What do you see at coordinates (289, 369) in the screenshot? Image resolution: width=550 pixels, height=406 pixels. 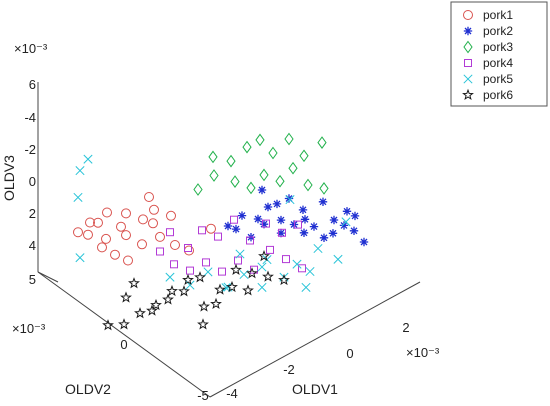 I see `x-tick-label: -2` at bounding box center [289, 369].